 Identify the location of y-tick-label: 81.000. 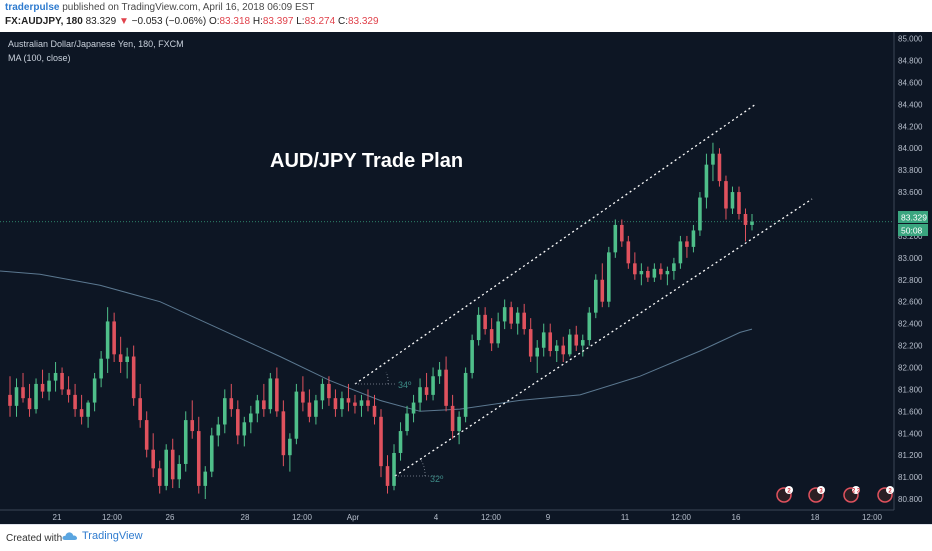
(910, 477).